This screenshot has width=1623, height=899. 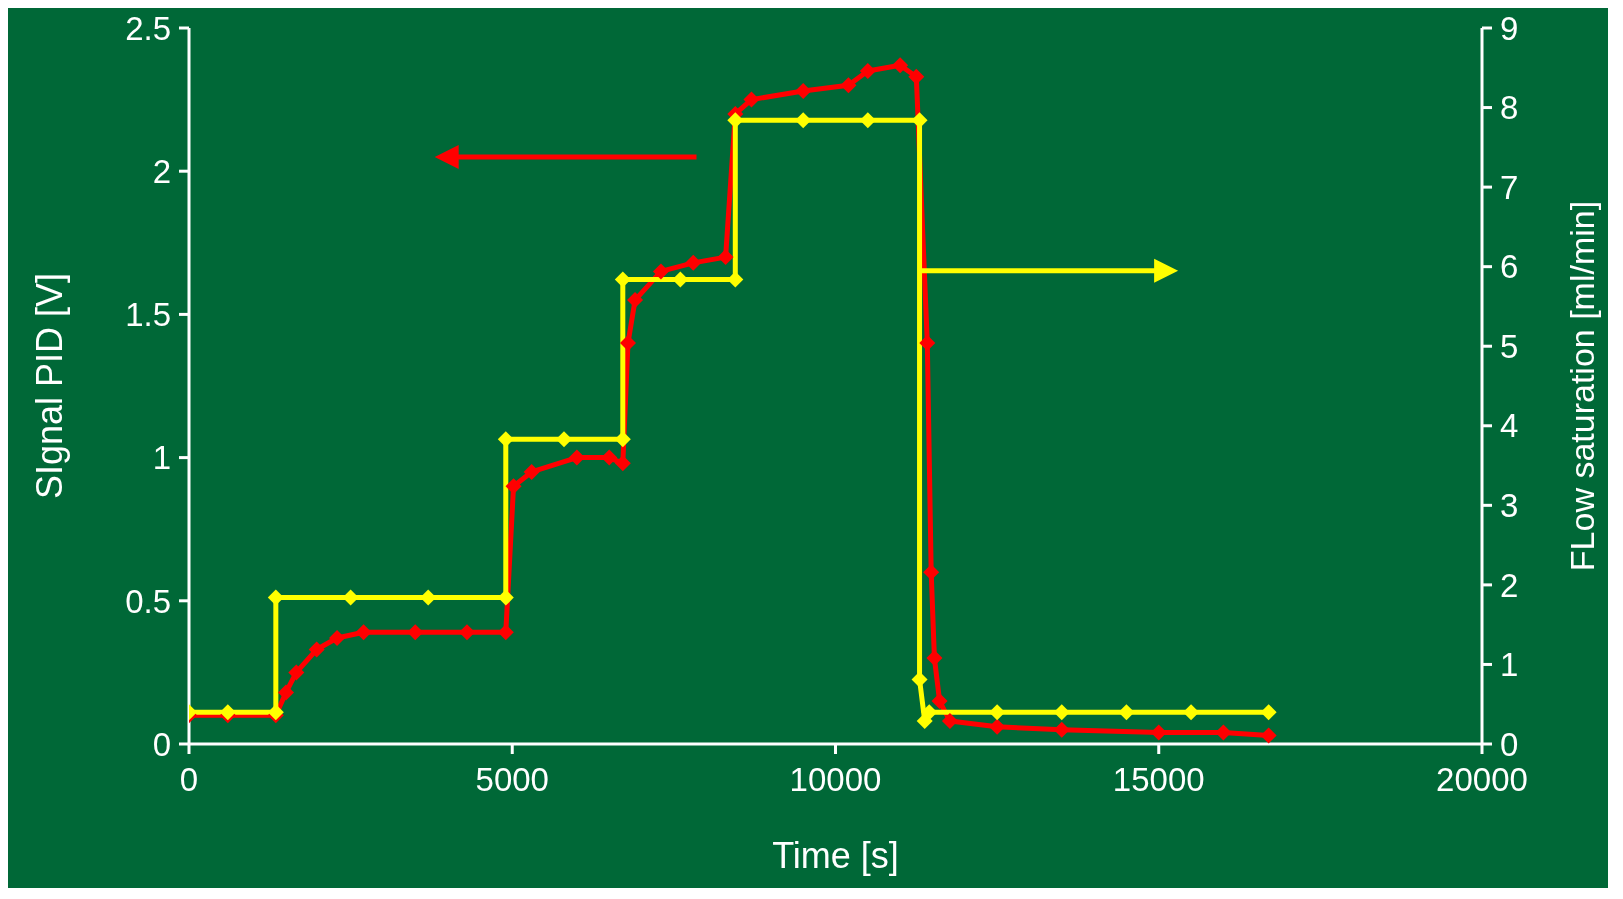 What do you see at coordinates (835, 780) in the screenshot?
I see `x-tick-label: 10000` at bounding box center [835, 780].